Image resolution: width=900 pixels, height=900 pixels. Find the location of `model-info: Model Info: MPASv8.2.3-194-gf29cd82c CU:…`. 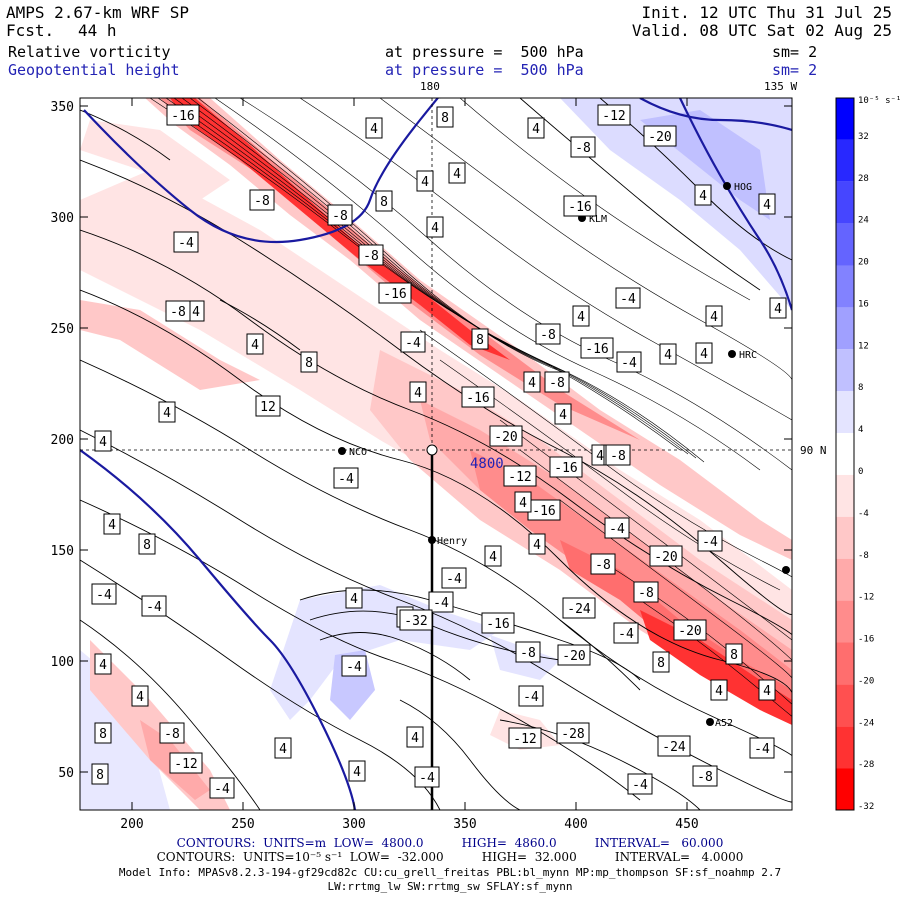

model-info: Model Info: MPASv8.2.3-194-gf29cd82c CU:… is located at coordinates (450, 872).